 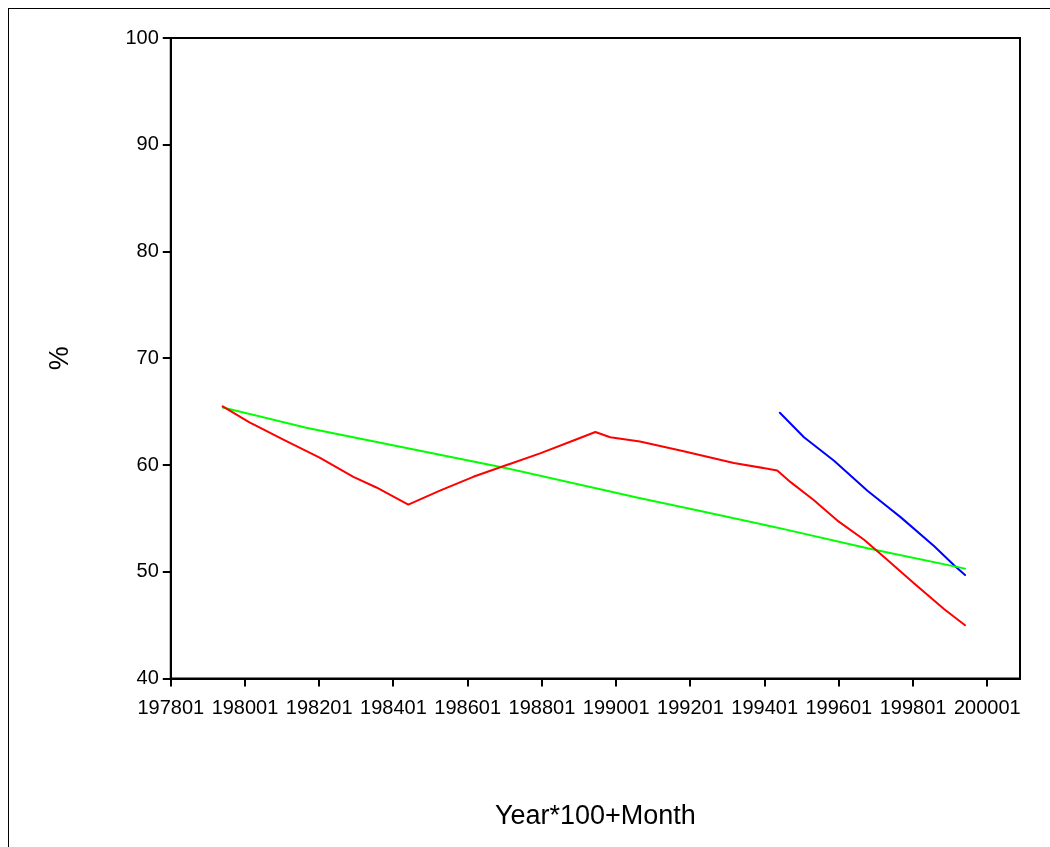 I want to click on x-tick-label: 199601, so click(x=839, y=707).